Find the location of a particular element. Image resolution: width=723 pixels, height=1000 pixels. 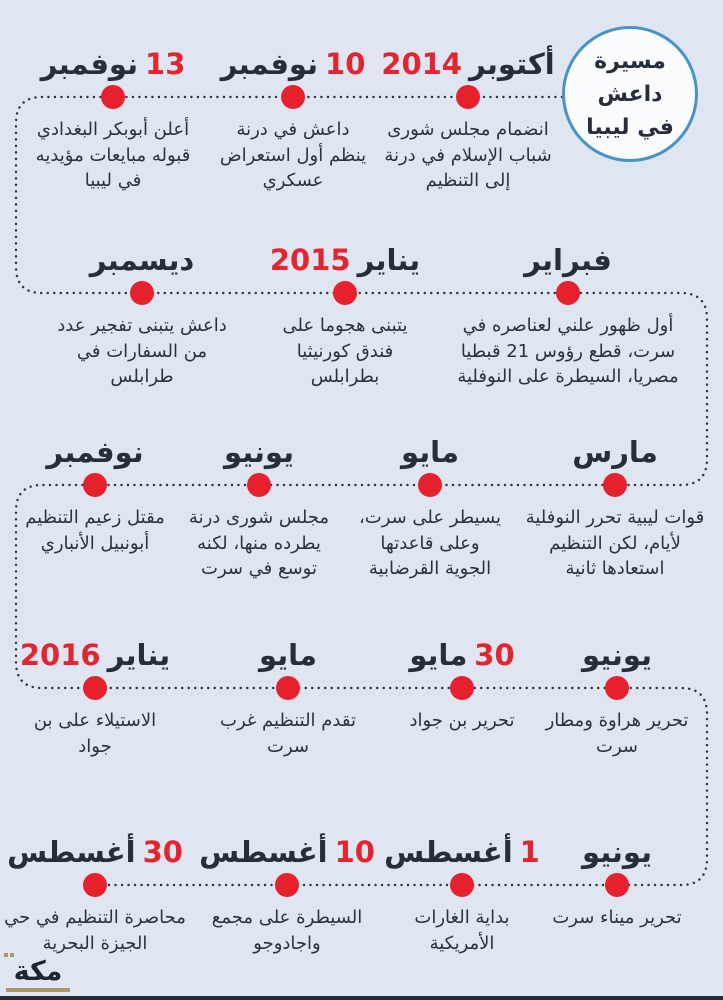

event-date: ديسمبر is located at coordinates (142, 251).